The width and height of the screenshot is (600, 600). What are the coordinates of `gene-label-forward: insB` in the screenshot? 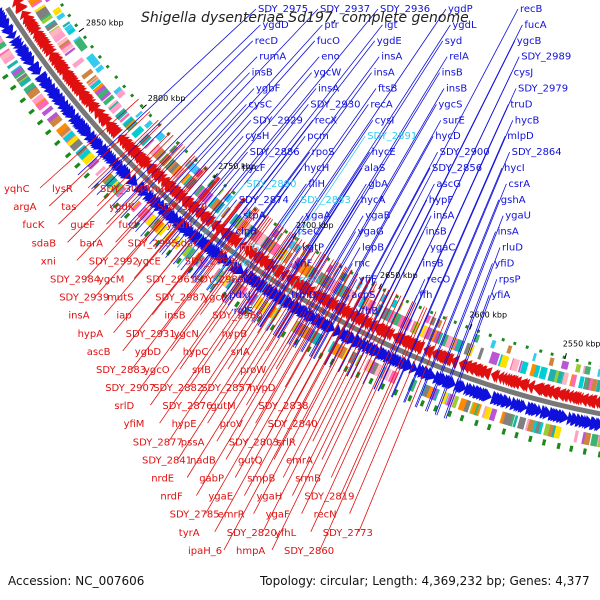 It's located at (436, 232).